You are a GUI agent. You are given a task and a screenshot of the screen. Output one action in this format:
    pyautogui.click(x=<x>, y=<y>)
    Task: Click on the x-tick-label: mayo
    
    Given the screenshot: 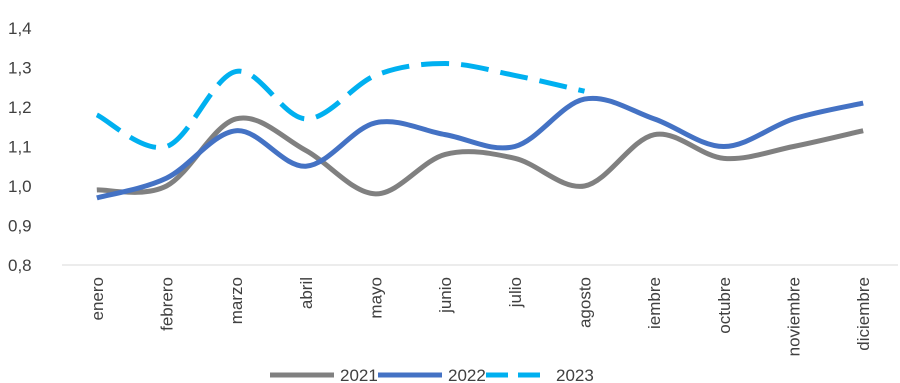 What is the action you would take?
    pyautogui.click(x=376, y=298)
    